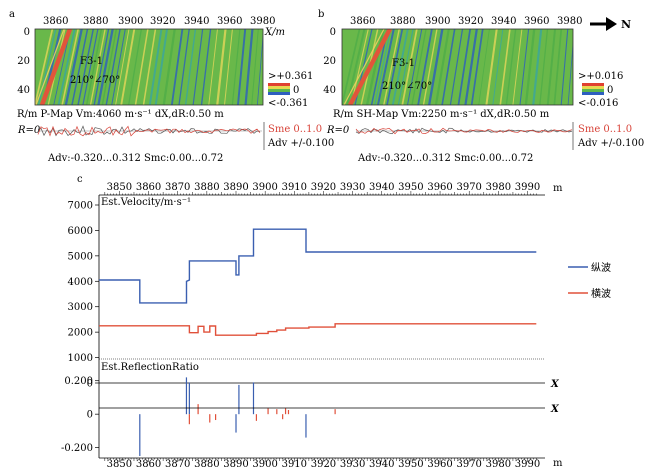 This screenshot has width=659, height=475. I want to click on panel-a-frame, so click(149, 67).